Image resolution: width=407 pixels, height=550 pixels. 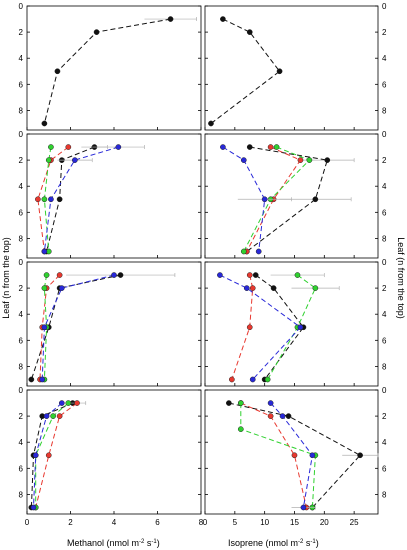 I want to click on panel-row3-methanol: 0 2 4 6 8, so click(x=110, y=322).